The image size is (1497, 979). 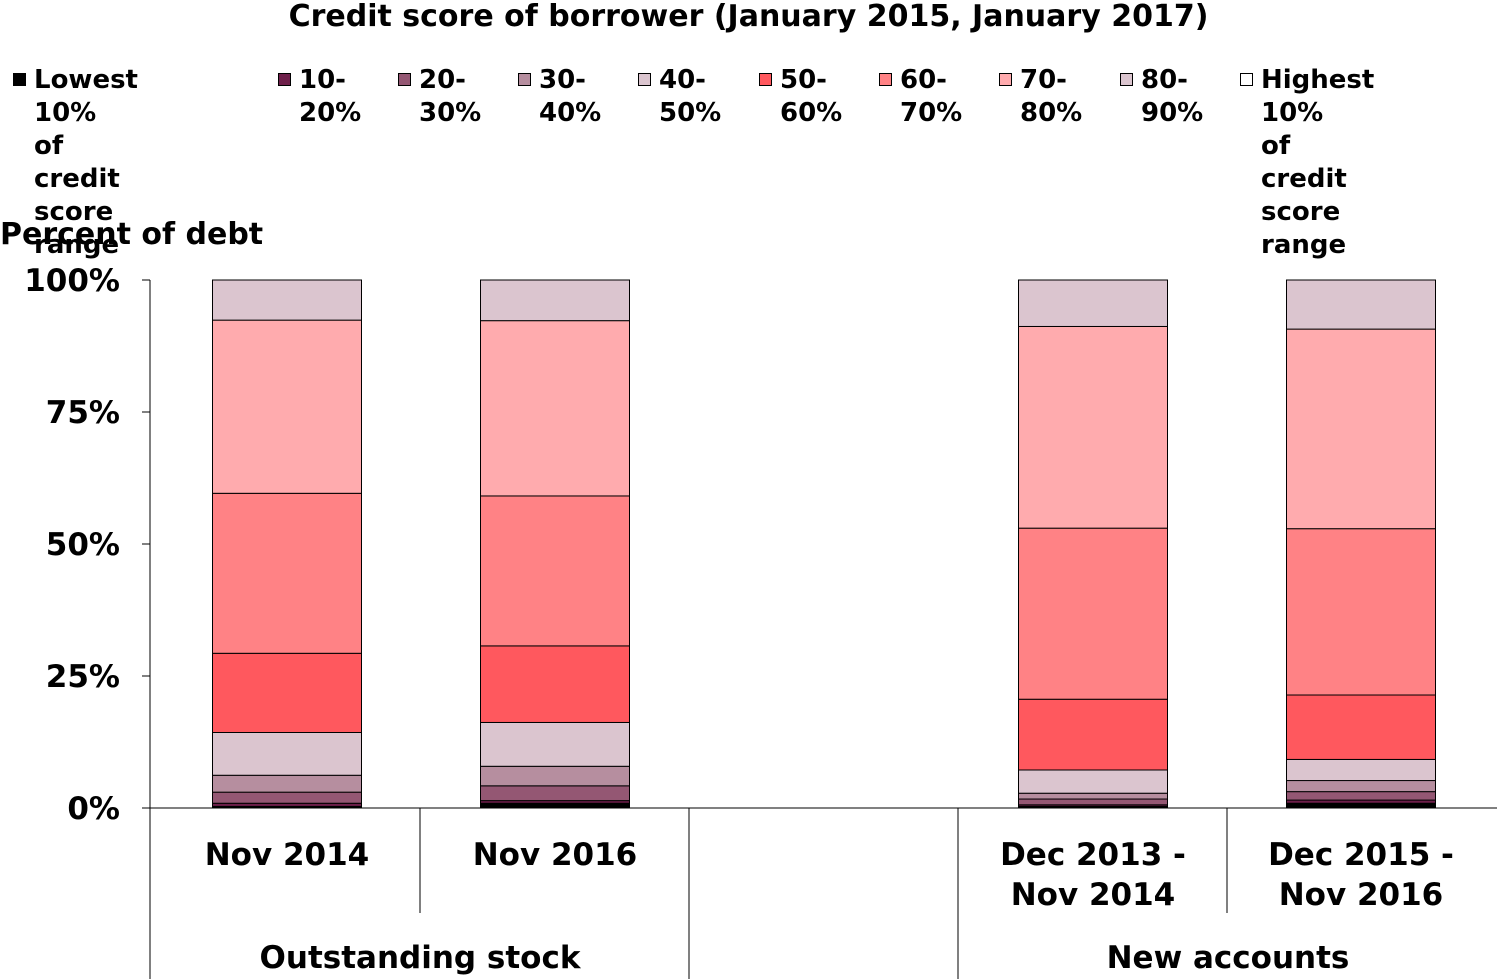 What do you see at coordinates (1228, 958) in the screenshot?
I see `x-group-label: New accounts` at bounding box center [1228, 958].